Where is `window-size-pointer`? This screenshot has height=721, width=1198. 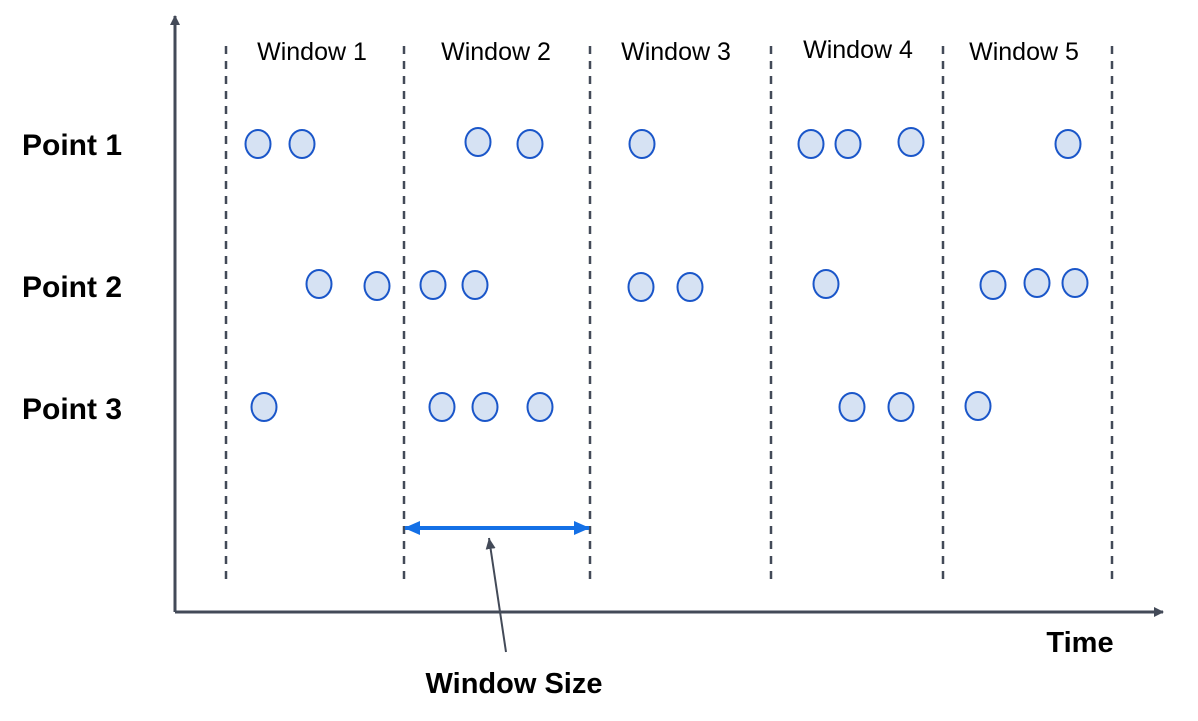 window-size-pointer is located at coordinates (496, 595).